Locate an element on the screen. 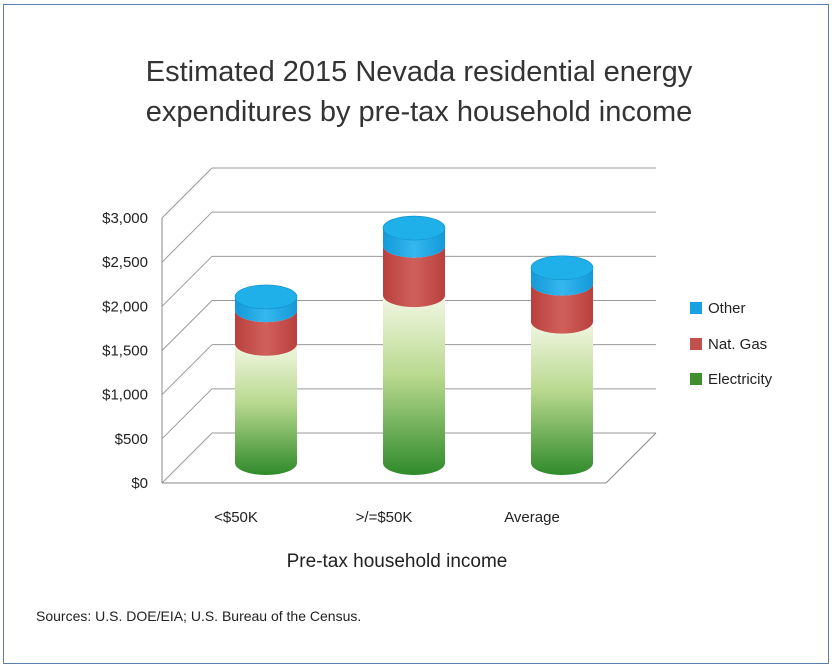 The width and height of the screenshot is (838, 664). y-tick-label: $3,000 is located at coordinates (125, 218).